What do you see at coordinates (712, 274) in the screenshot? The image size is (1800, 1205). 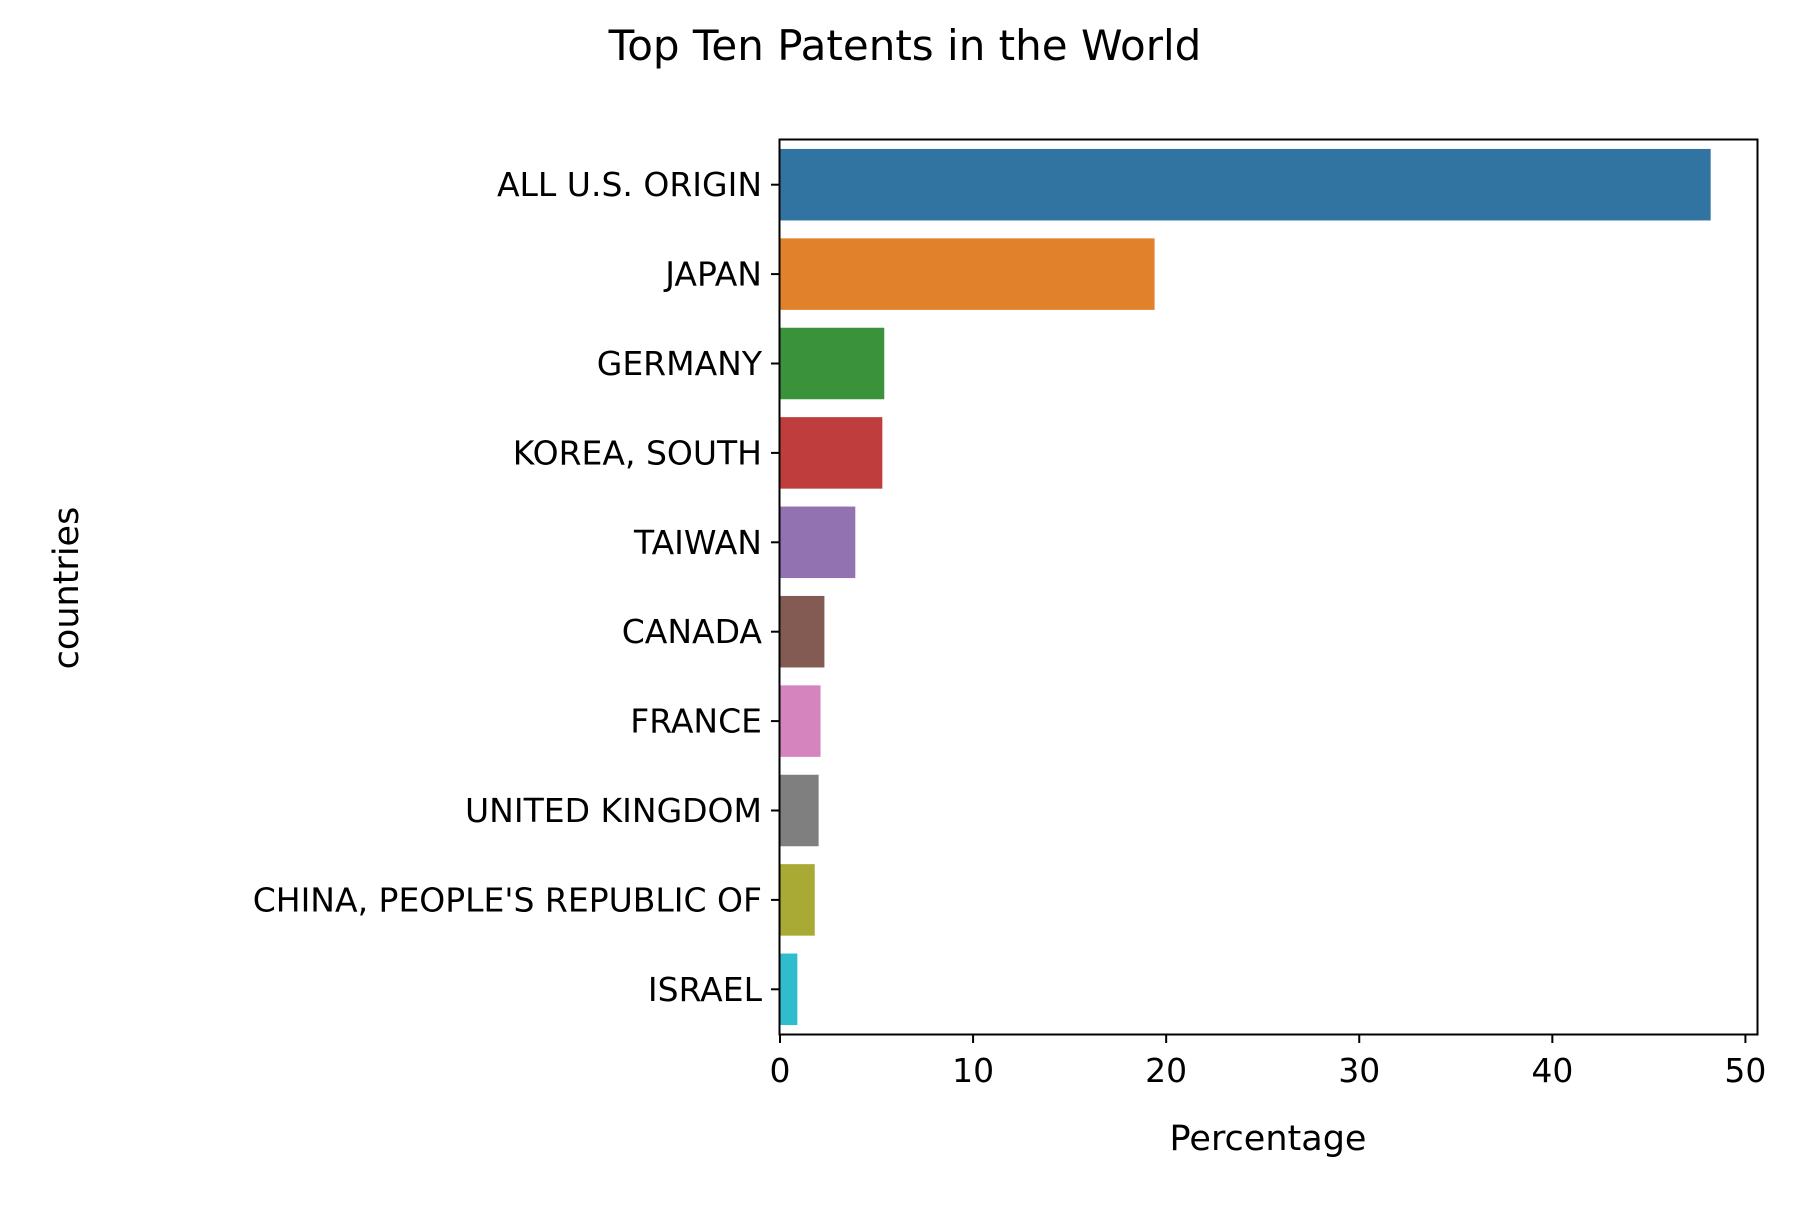 I see `y-tick-label: JAPAN` at bounding box center [712, 274].